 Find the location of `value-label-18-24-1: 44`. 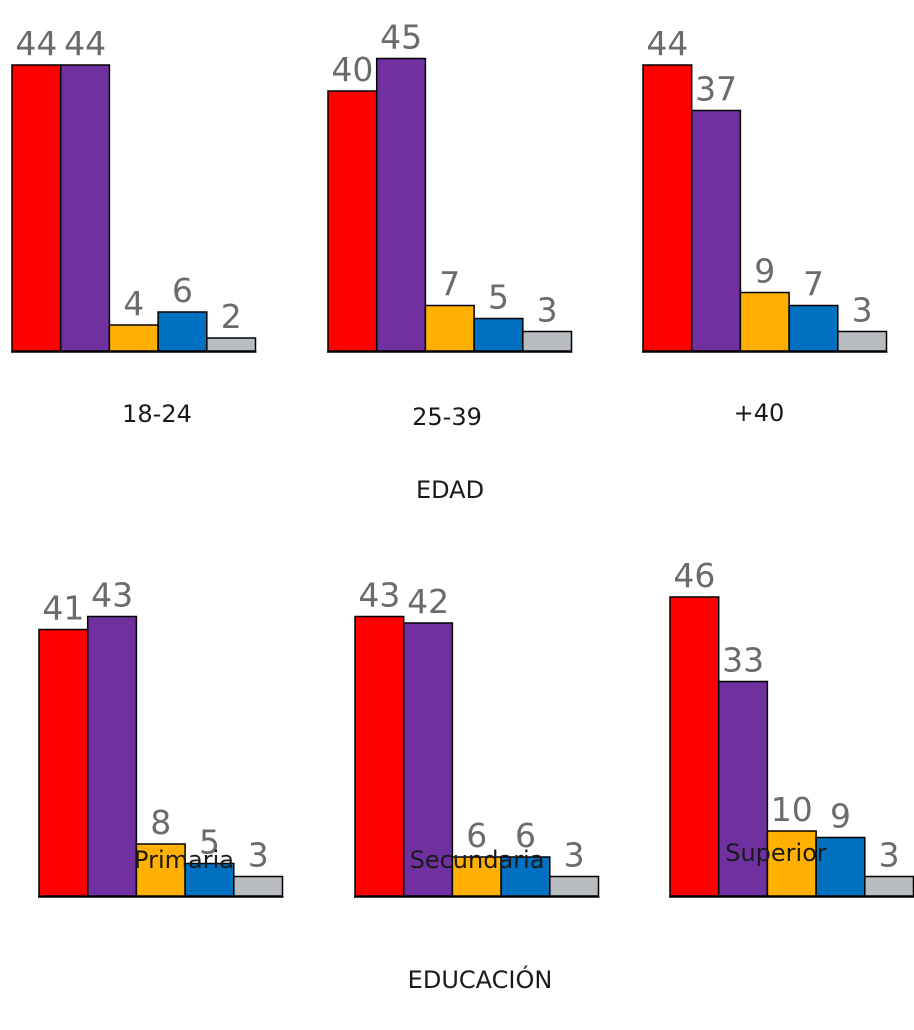

value-label-18-24-1: 44 is located at coordinates (36, 43).